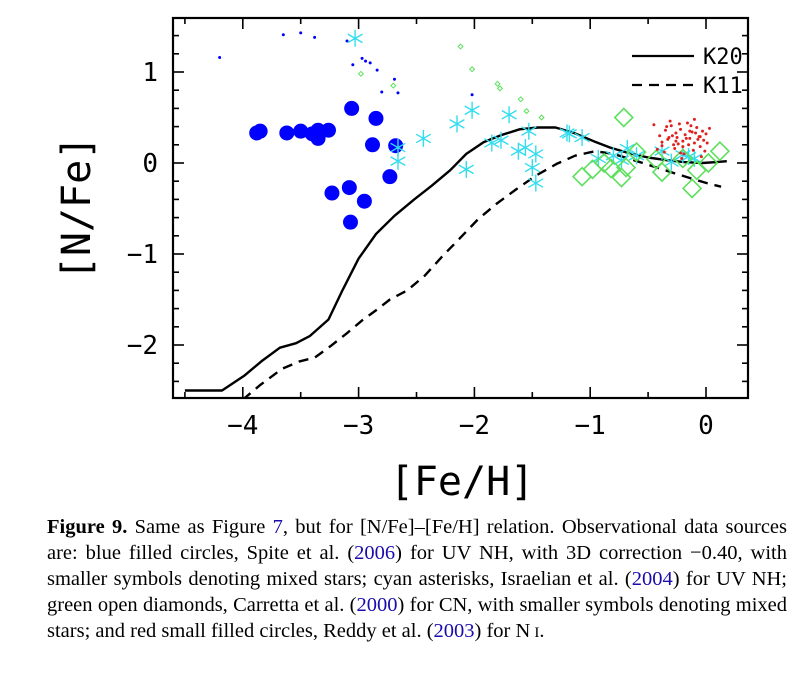 Image resolution: width=802 pixels, height=692 pixels. Describe the element at coordinates (142, 346) in the screenshot. I see `y-tick-label: −2` at that location.